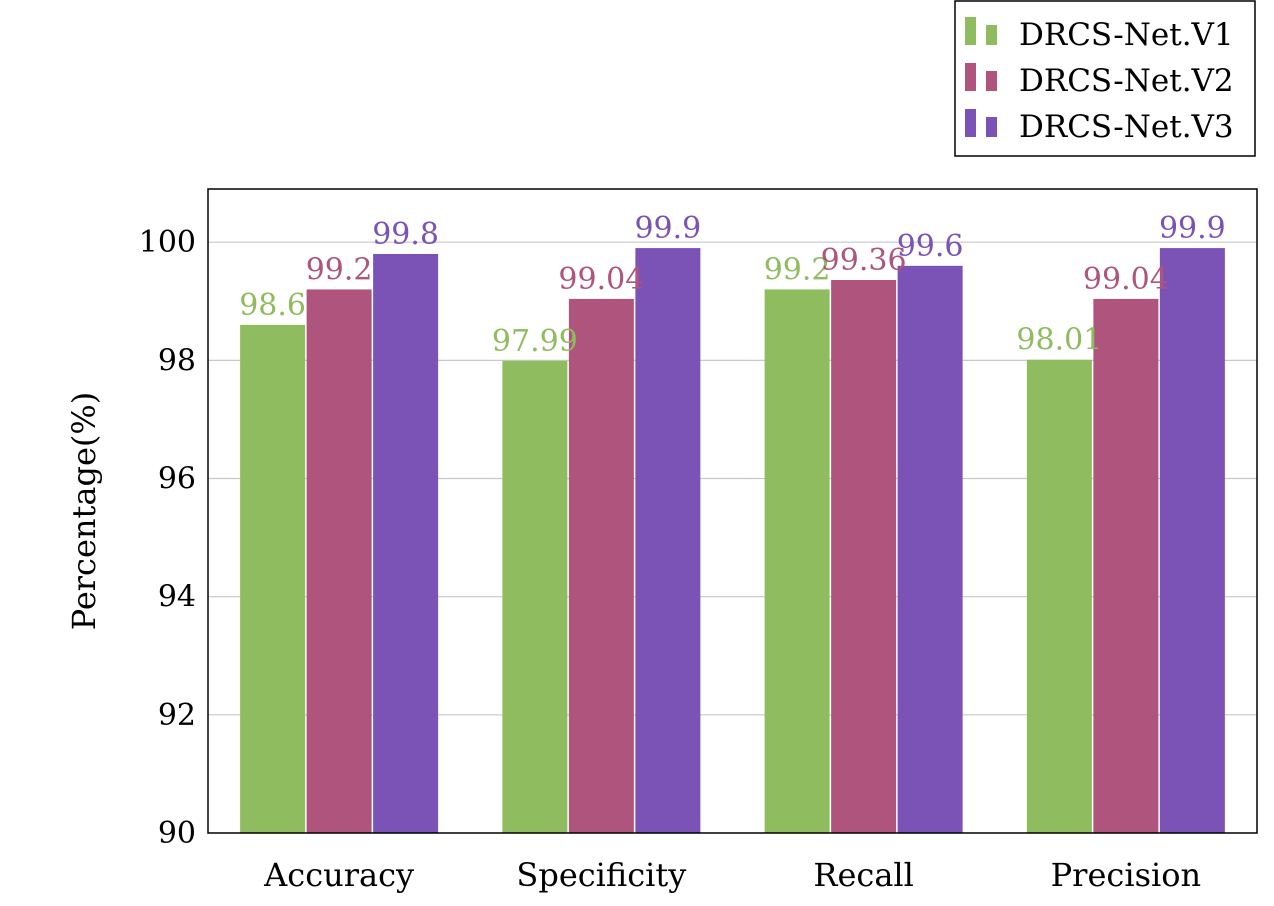 The width and height of the screenshot is (1274, 906). I want to click on x-tick-label: Accuracy, so click(338, 875).